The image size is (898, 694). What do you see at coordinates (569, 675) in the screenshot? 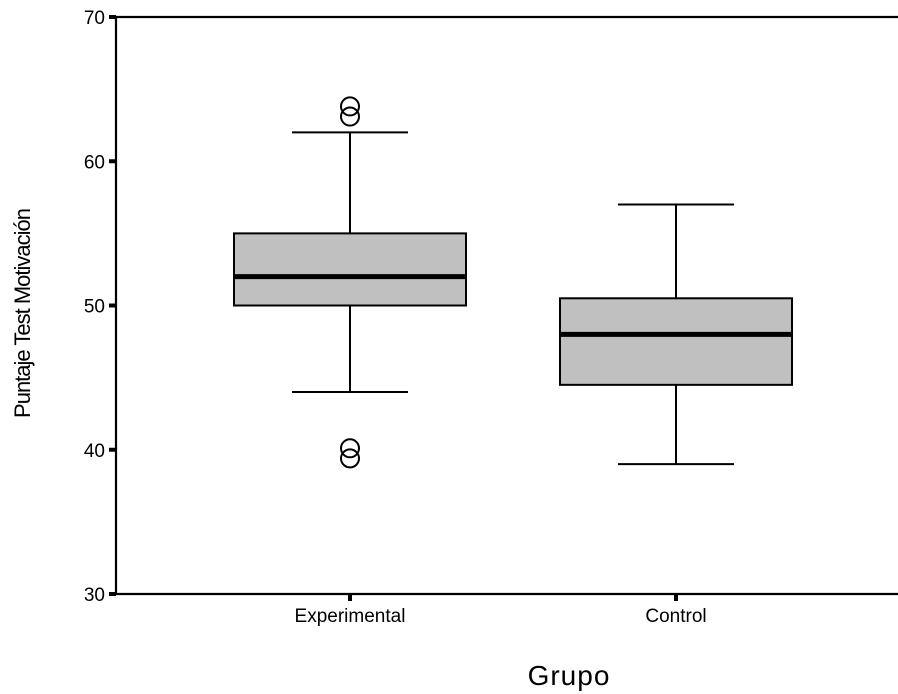
I see `x-axis-title: Grupo` at bounding box center [569, 675].